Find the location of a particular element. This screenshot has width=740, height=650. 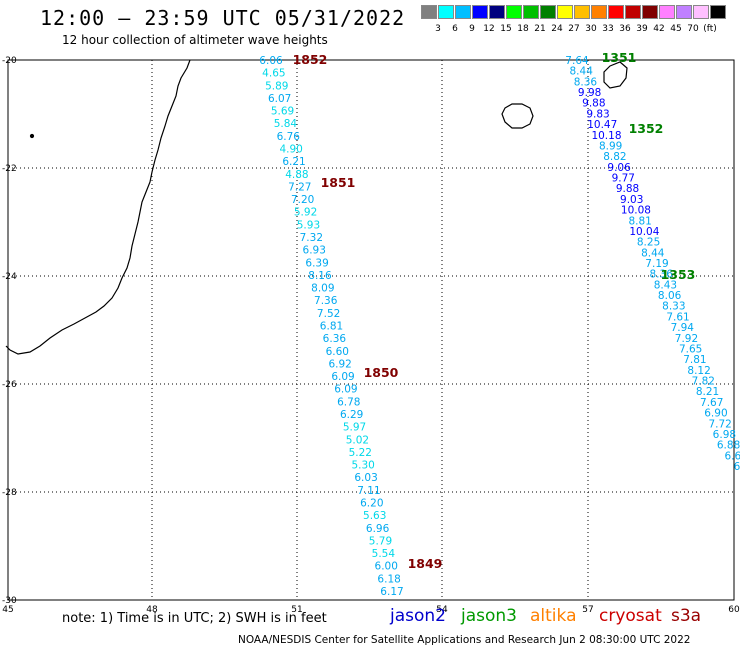

y-tick-label: -24 is located at coordinates (9, 277).